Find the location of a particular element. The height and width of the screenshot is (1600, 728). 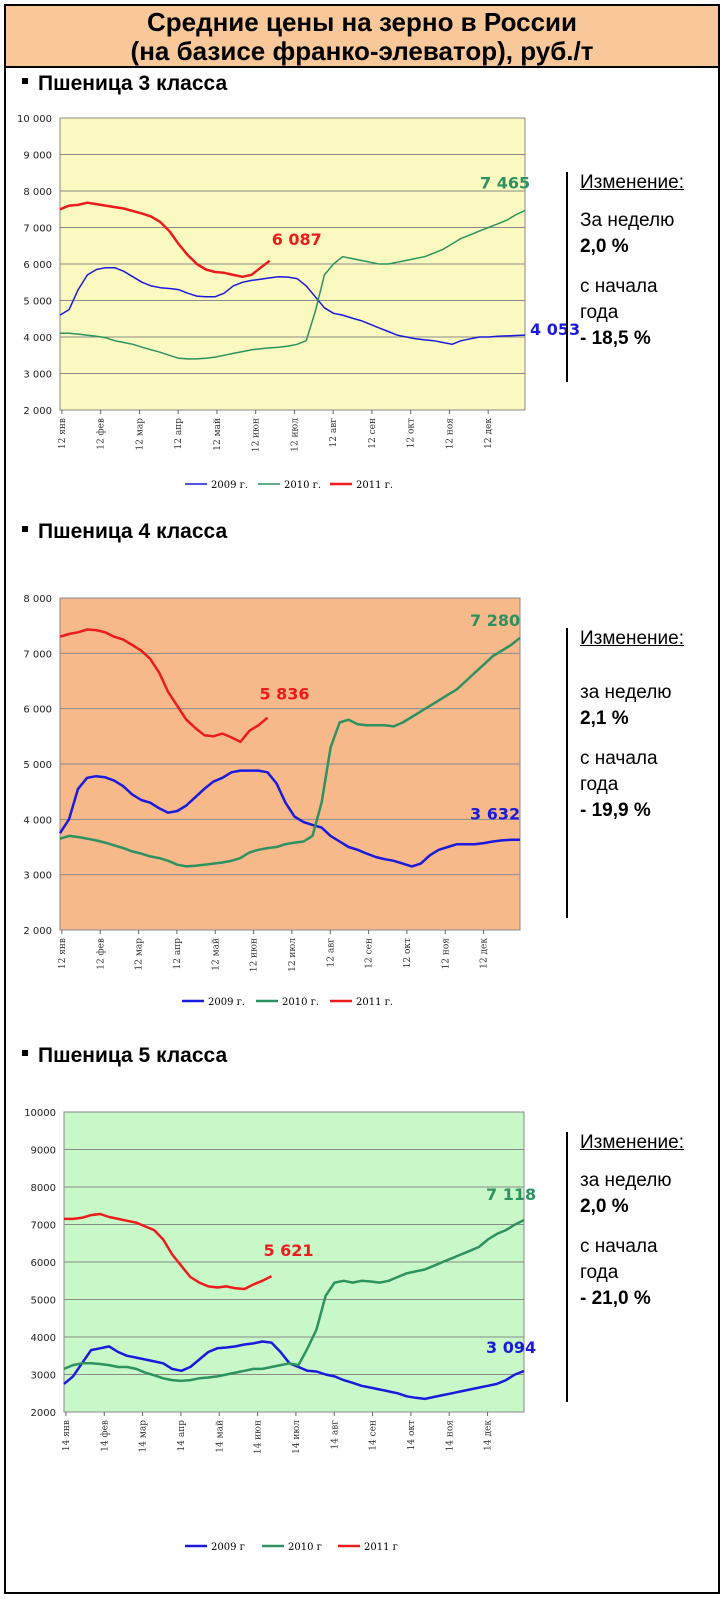

end-value-label: 3 094 is located at coordinates (511, 1347).